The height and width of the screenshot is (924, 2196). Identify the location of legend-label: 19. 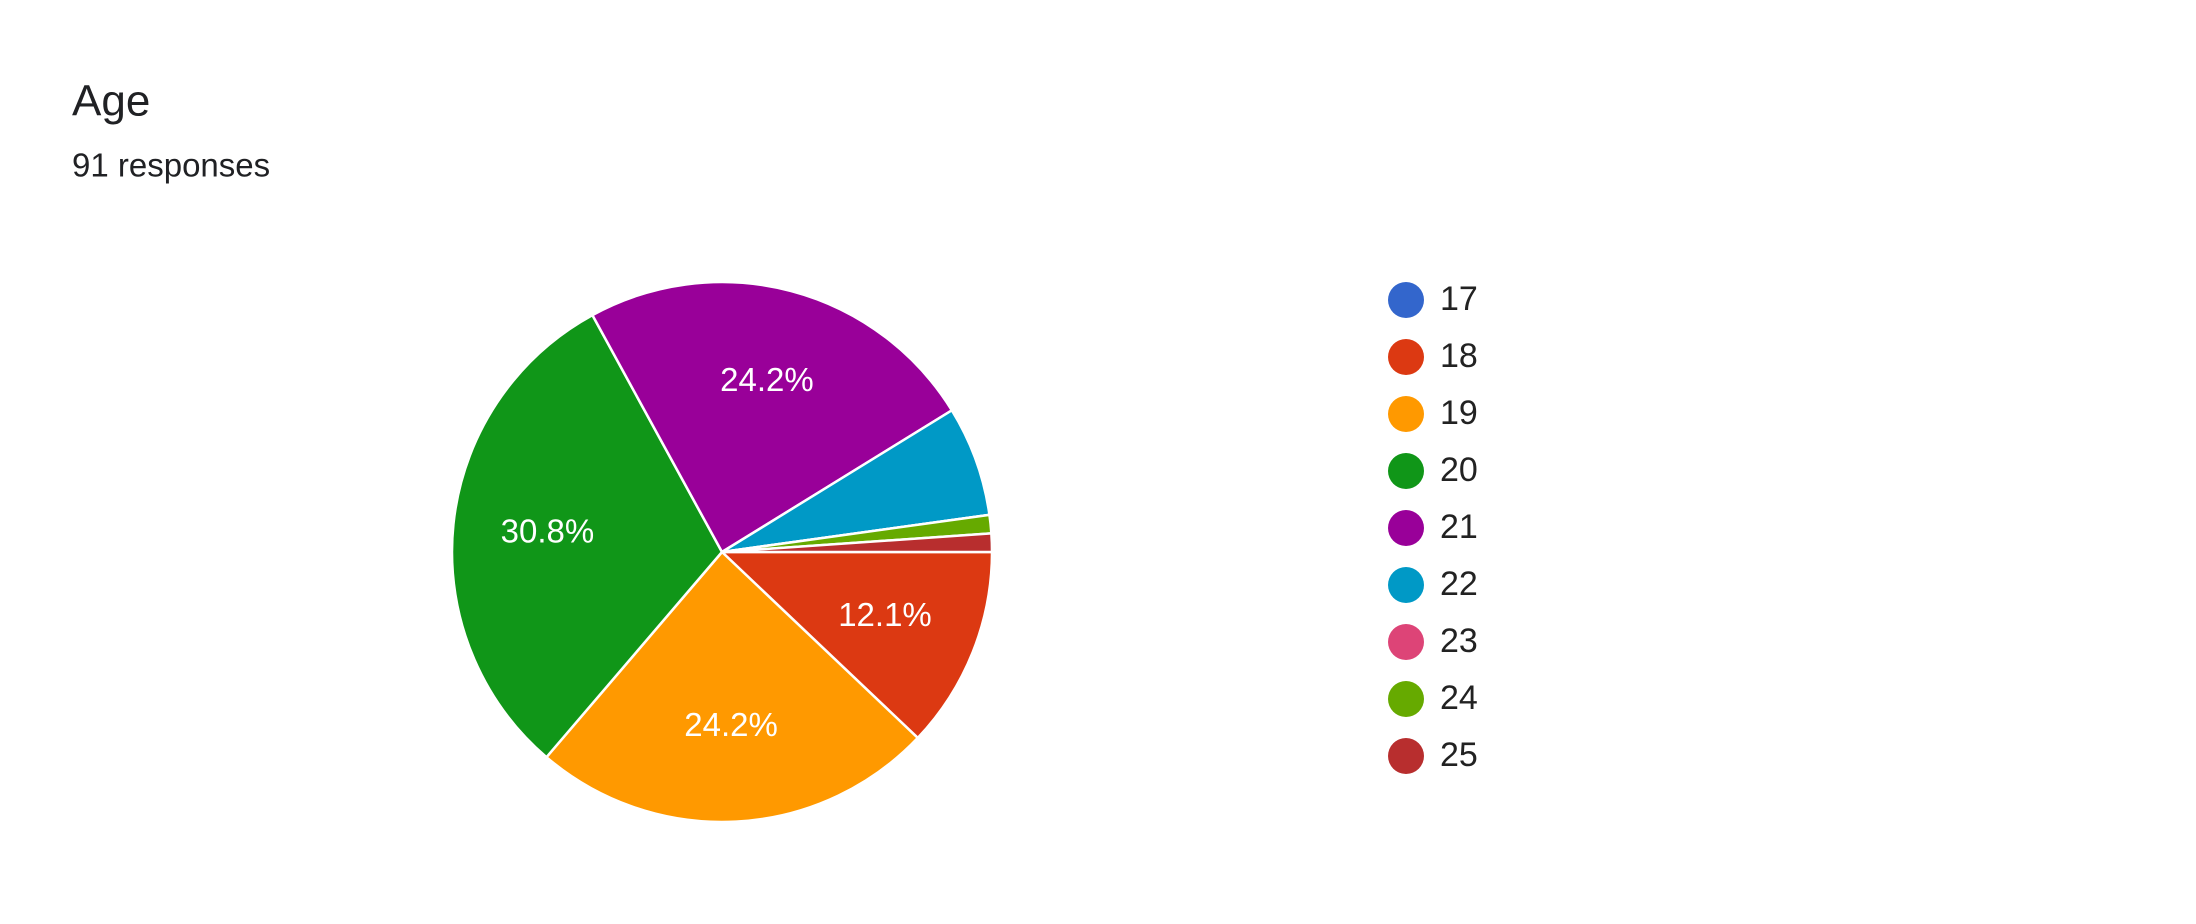
(1459, 413).